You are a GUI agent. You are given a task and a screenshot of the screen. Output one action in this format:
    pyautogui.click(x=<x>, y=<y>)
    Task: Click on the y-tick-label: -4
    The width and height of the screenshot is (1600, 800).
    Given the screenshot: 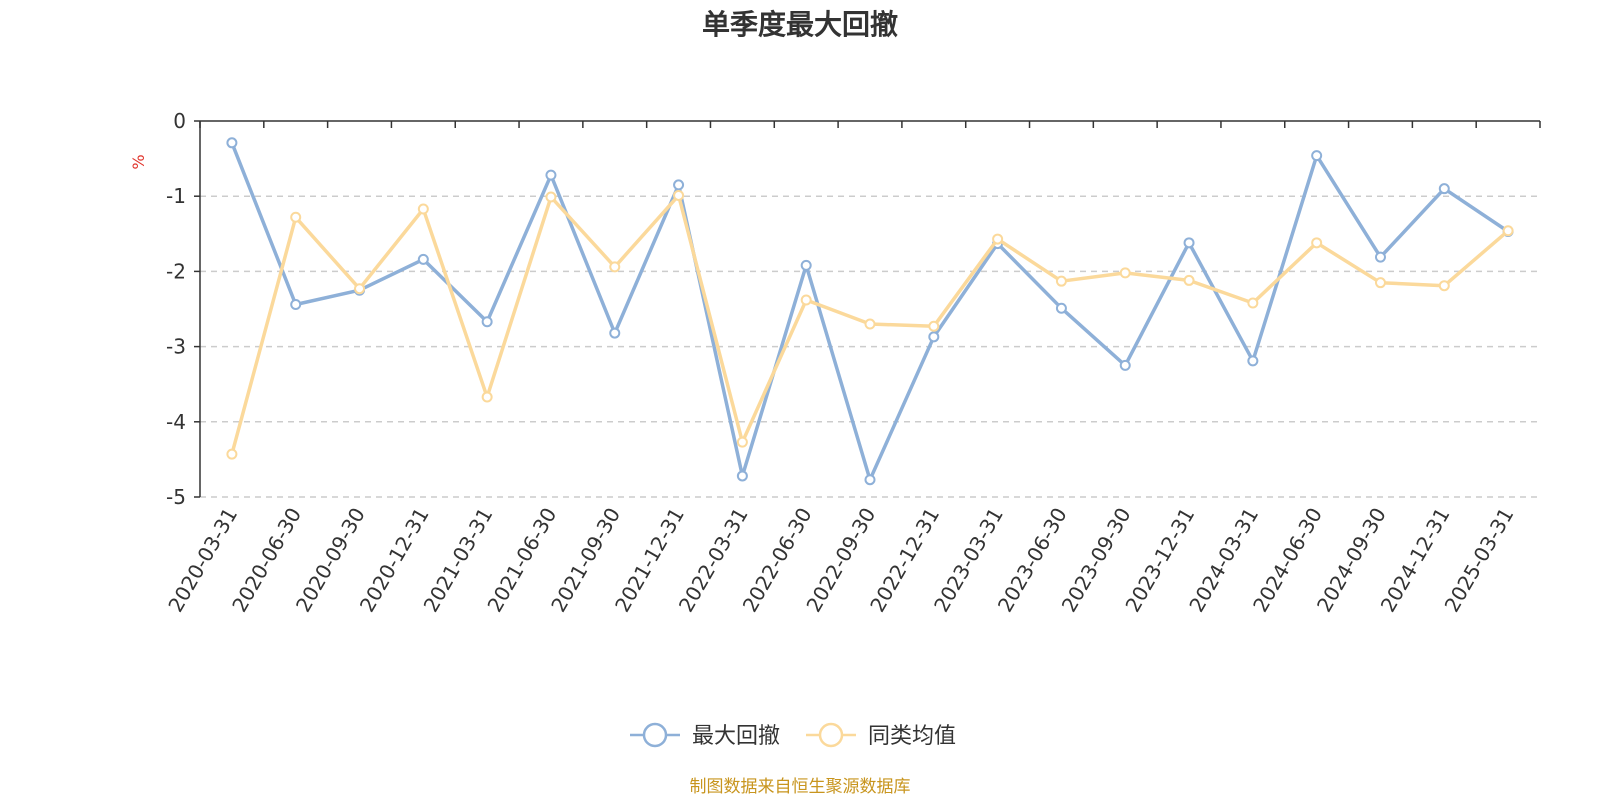 What is the action you would take?
    pyautogui.click(x=176, y=422)
    